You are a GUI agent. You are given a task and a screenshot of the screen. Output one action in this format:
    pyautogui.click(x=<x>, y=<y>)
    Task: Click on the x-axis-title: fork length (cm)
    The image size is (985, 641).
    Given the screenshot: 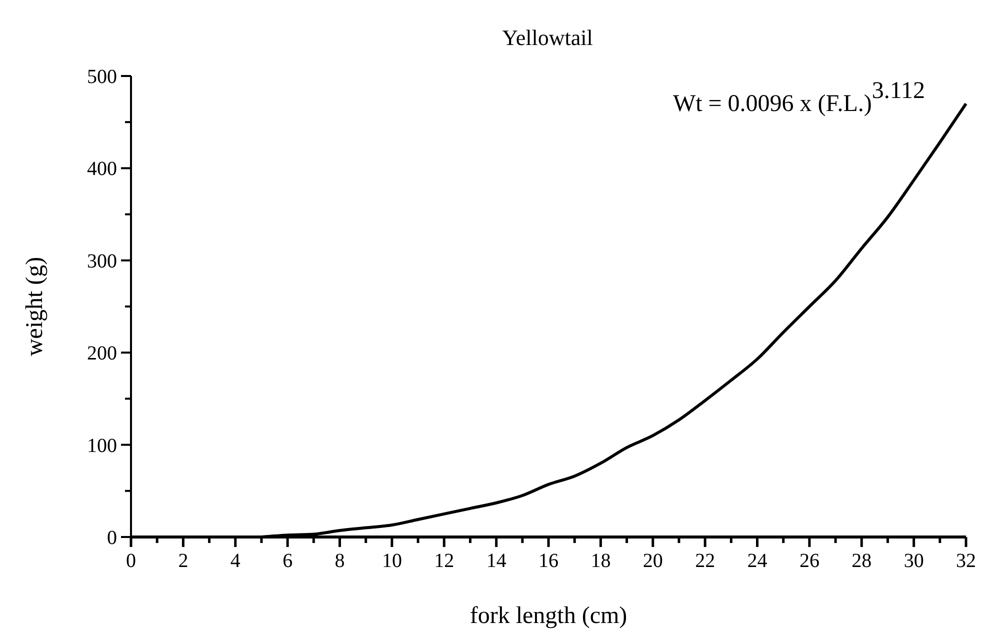 What is the action you would take?
    pyautogui.click(x=549, y=616)
    